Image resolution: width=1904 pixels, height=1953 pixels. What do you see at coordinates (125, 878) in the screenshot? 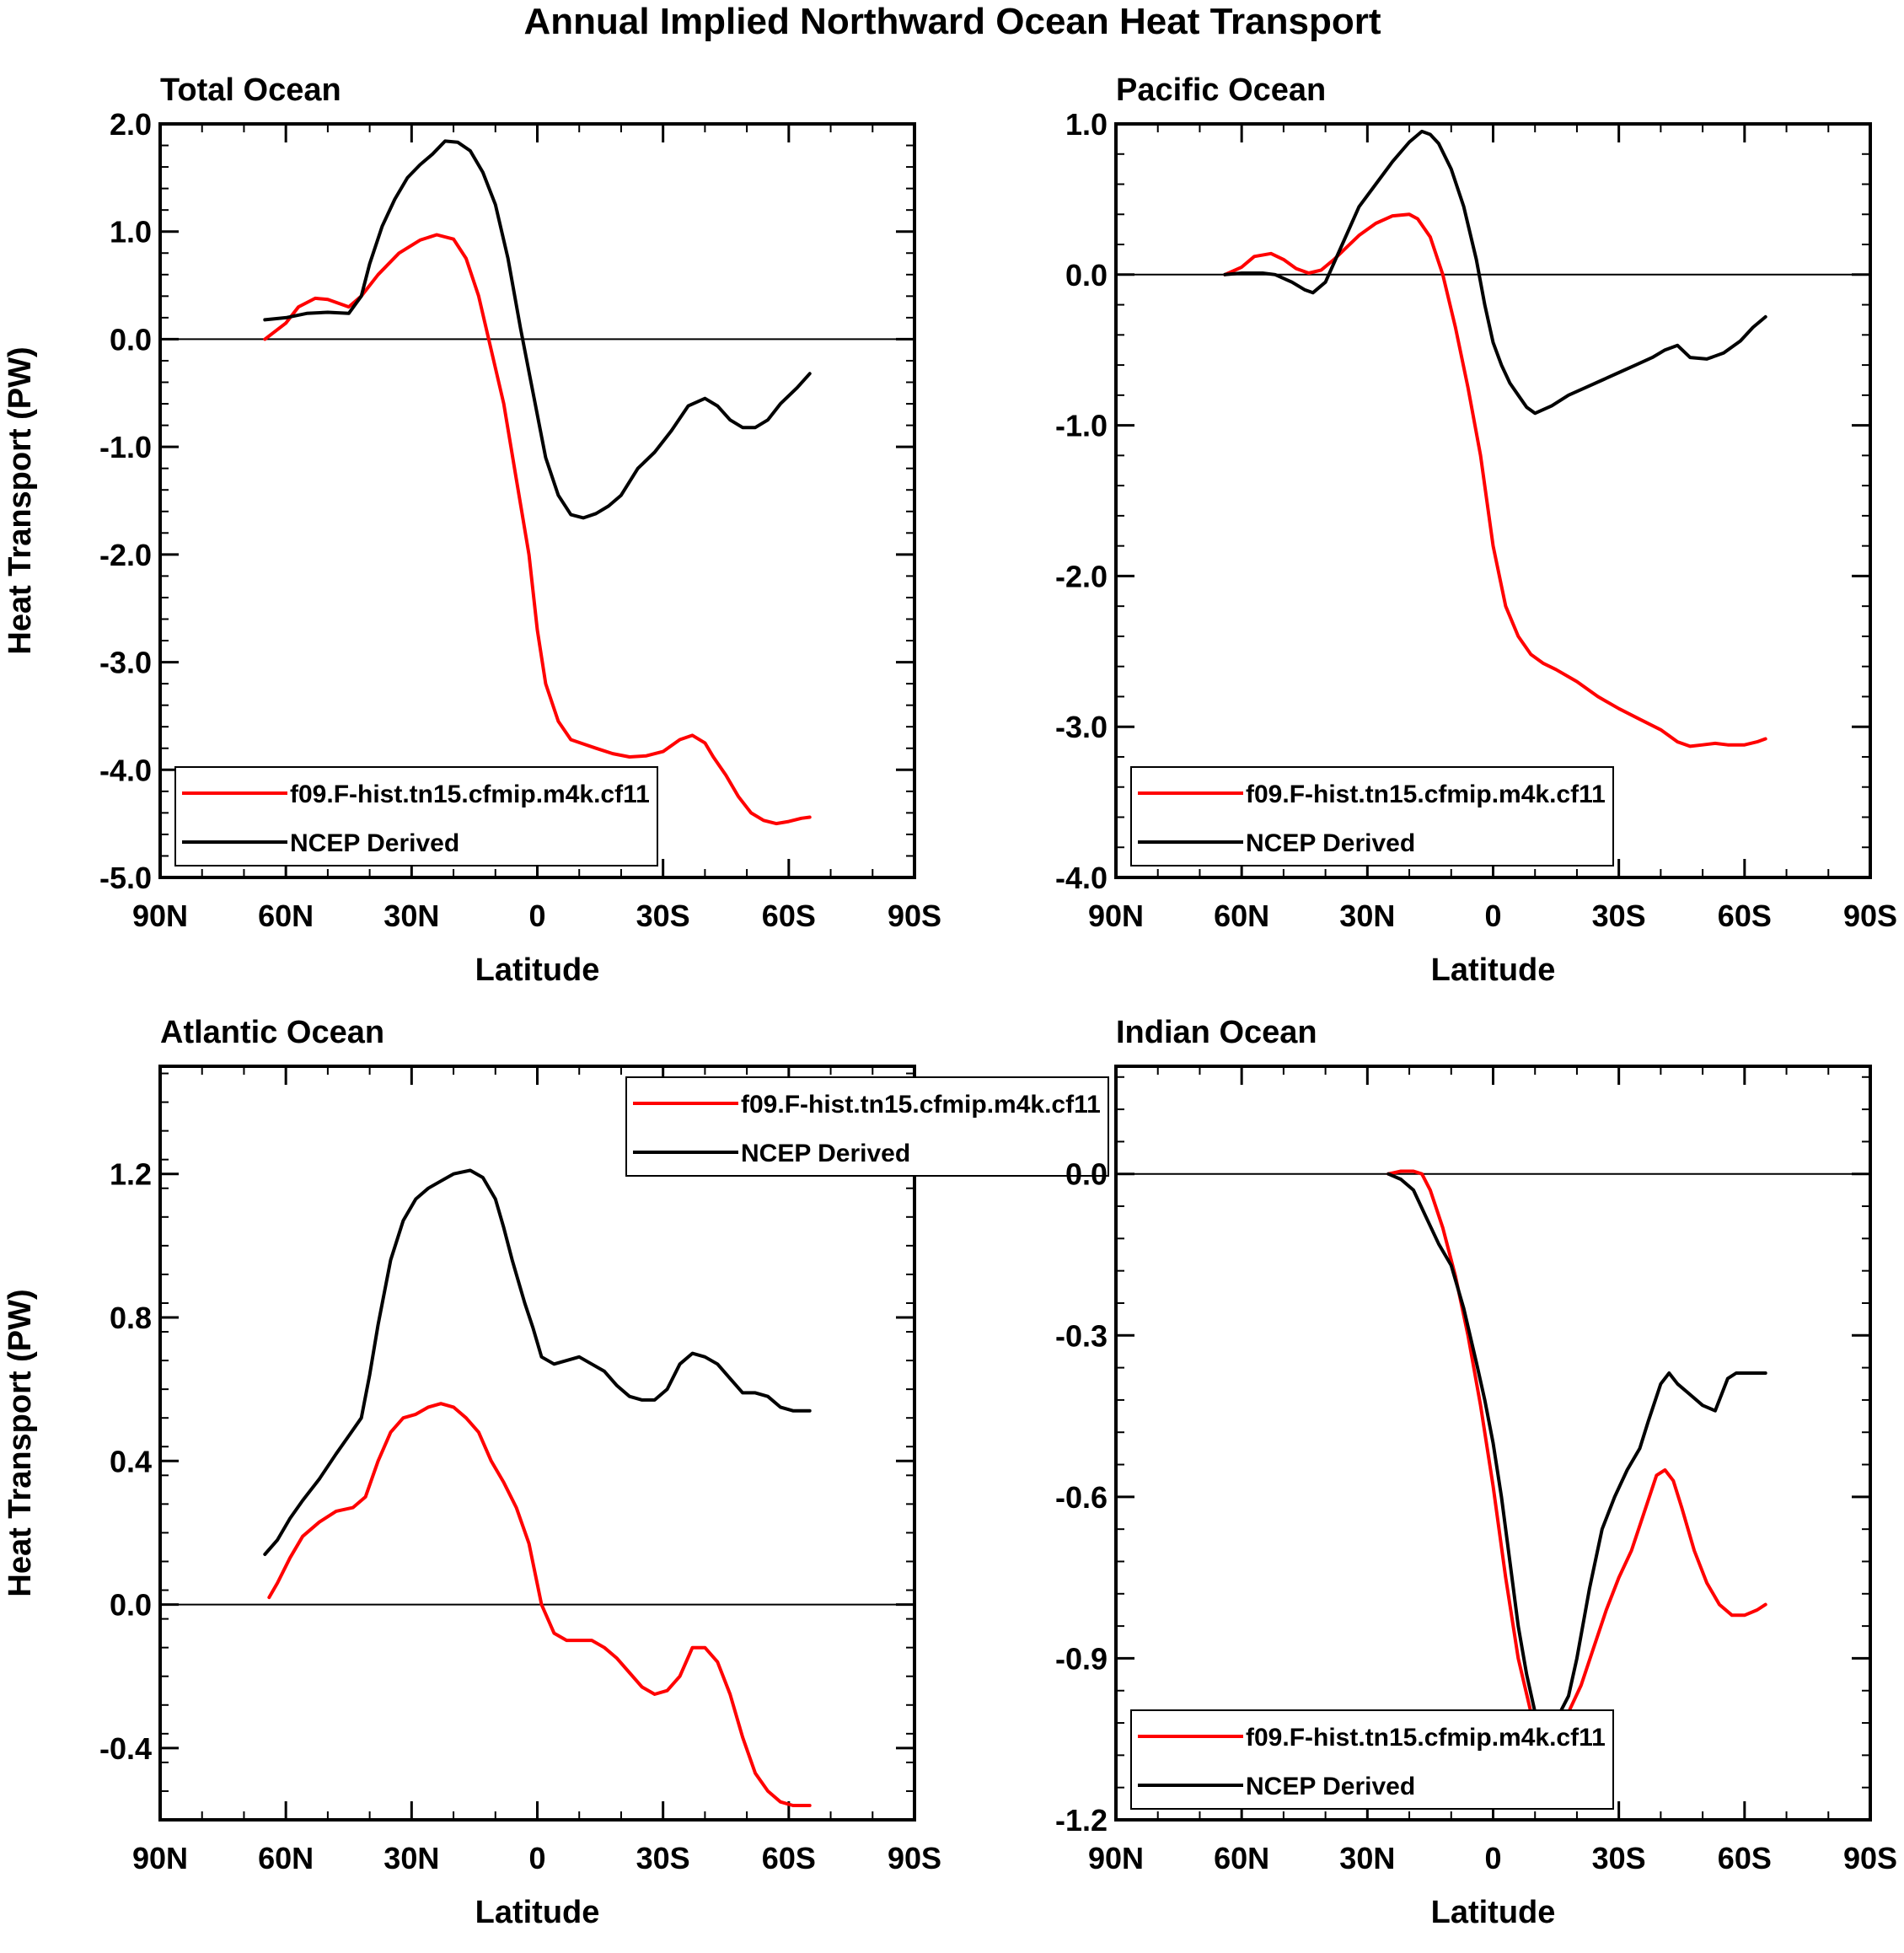
I see `y-tick-label: -5.0` at bounding box center [125, 878].